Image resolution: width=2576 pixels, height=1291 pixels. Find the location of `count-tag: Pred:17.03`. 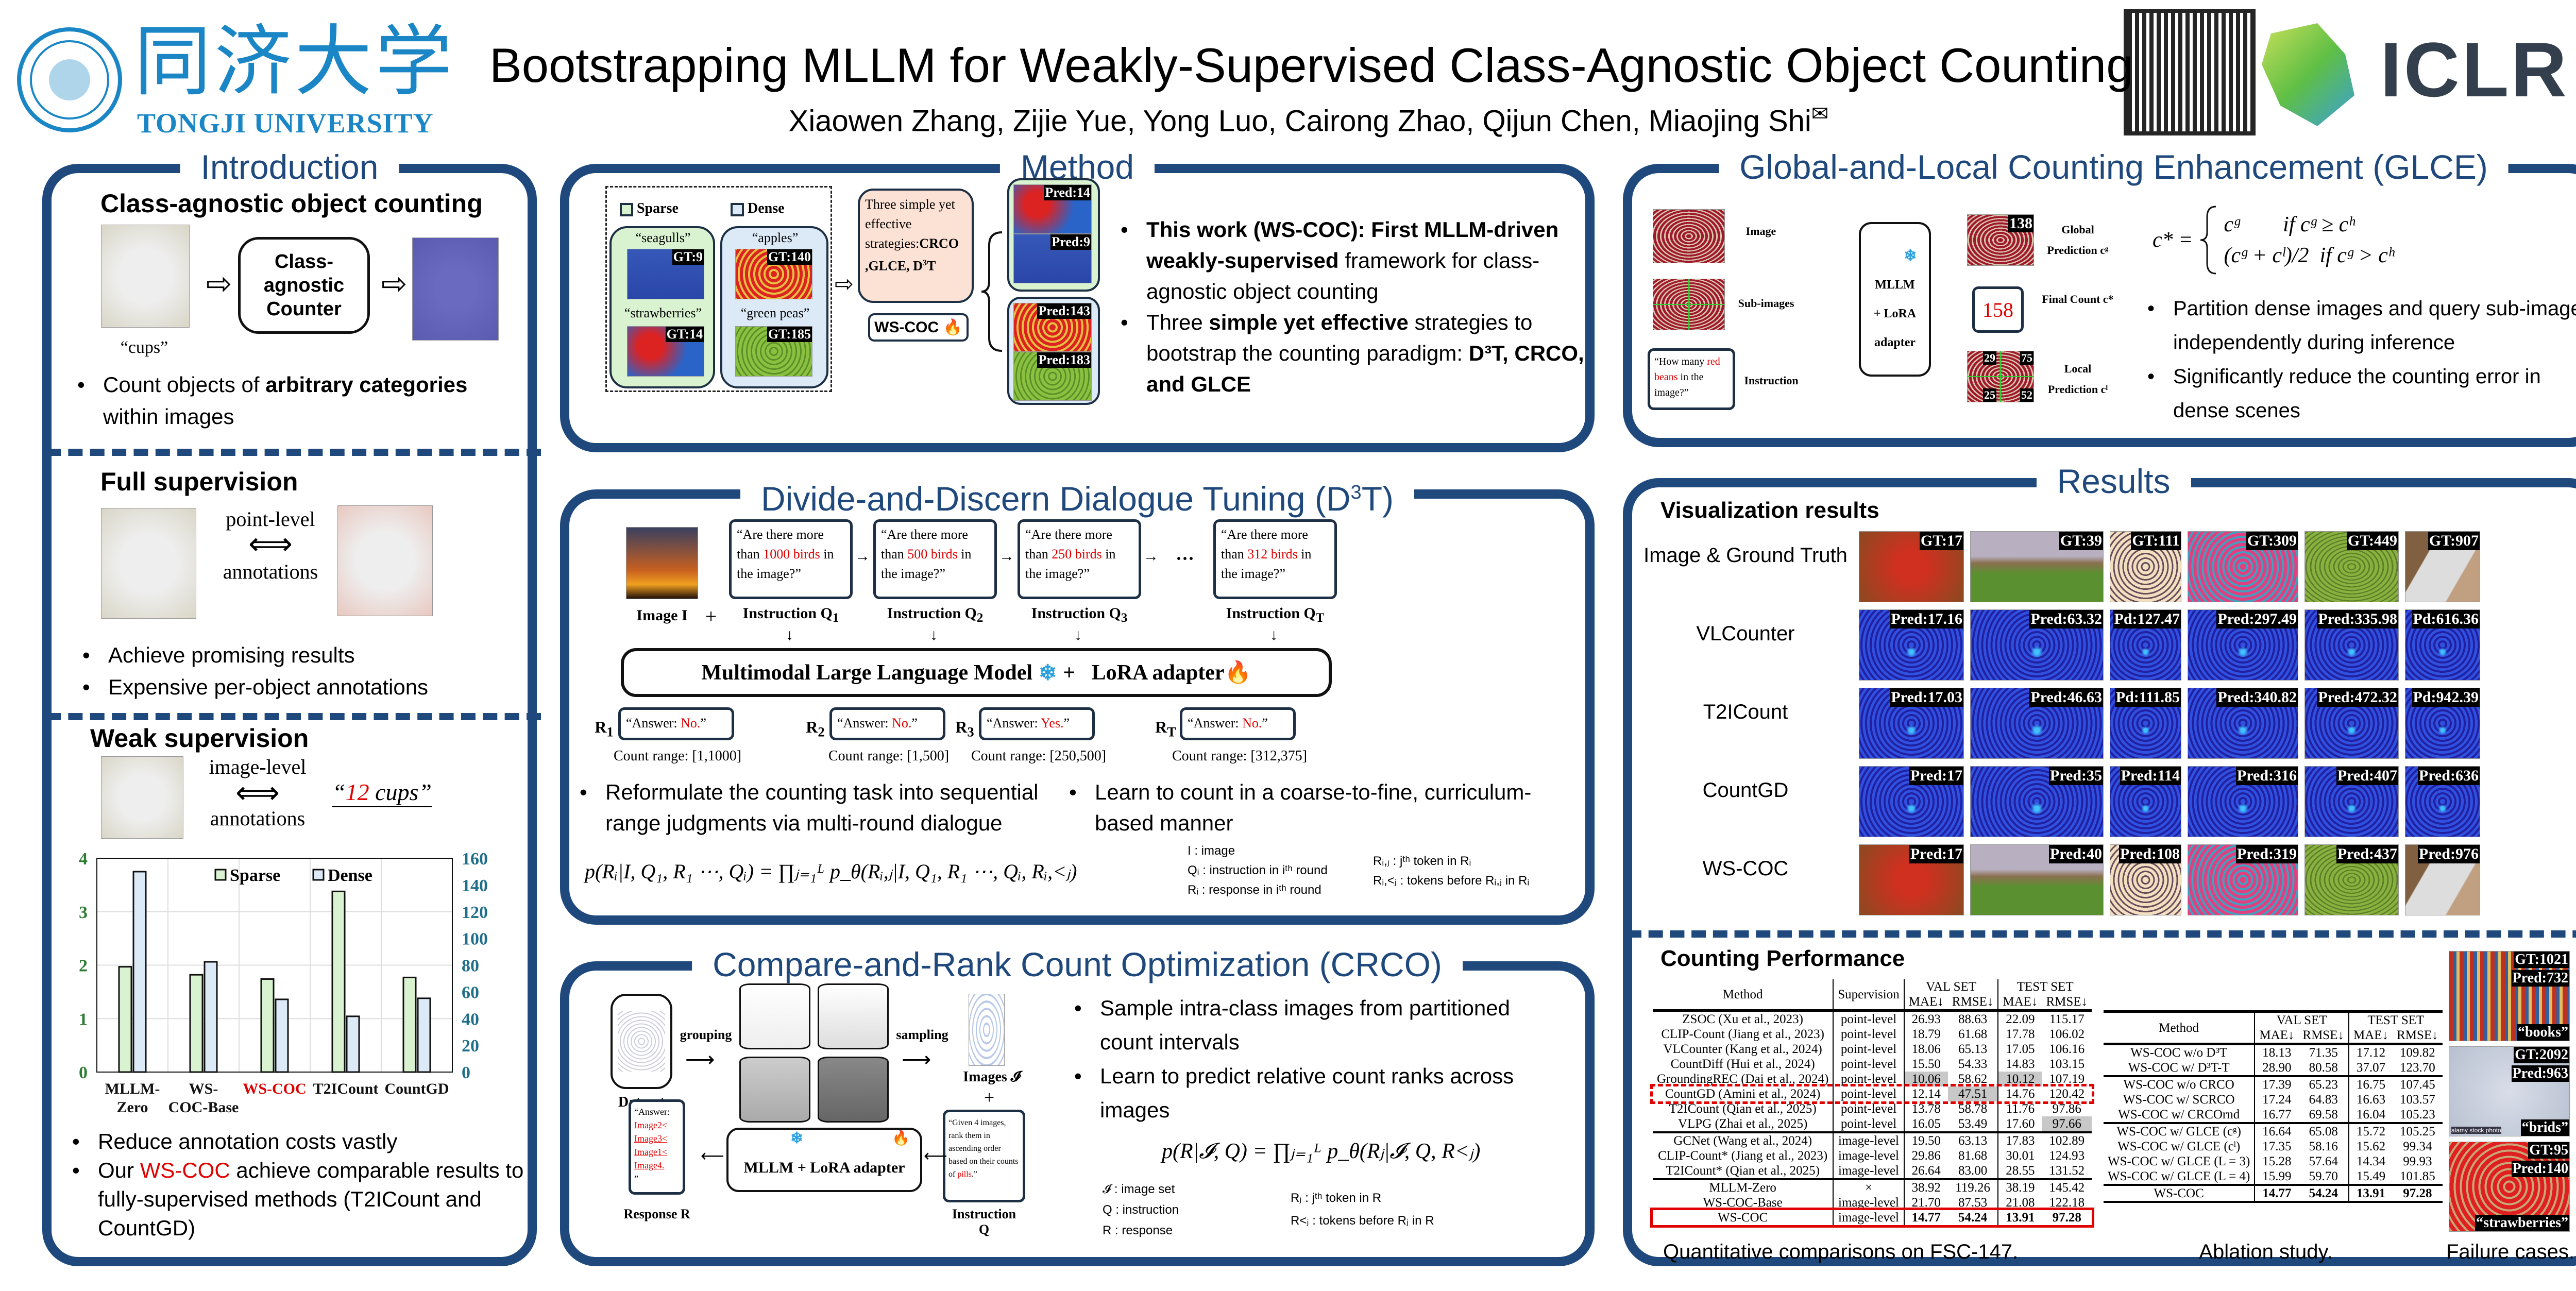

count-tag: Pred:17.03 is located at coordinates (1926, 698).